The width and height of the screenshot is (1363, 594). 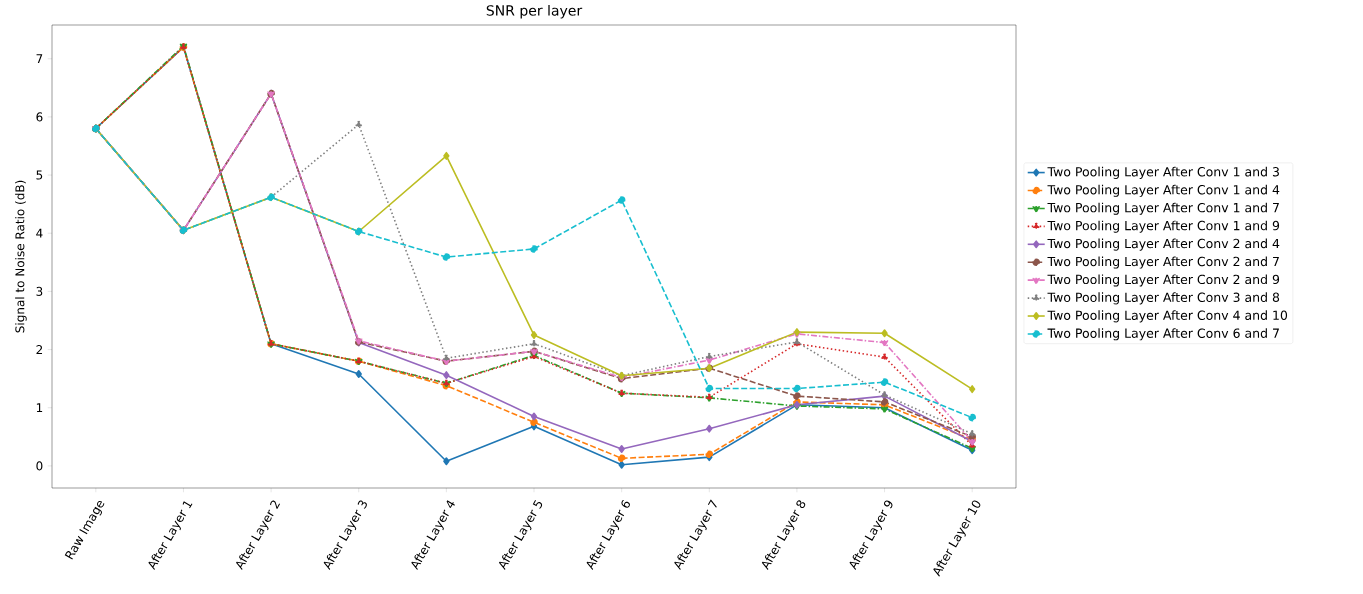 I want to click on y-tick-label: 1, so click(x=39, y=408).